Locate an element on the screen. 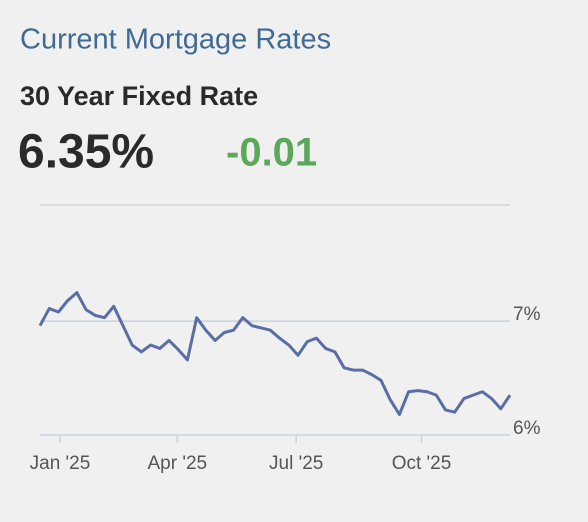 The height and width of the screenshot is (522, 588). x-tick-label: Jan '25 is located at coordinates (60, 463).